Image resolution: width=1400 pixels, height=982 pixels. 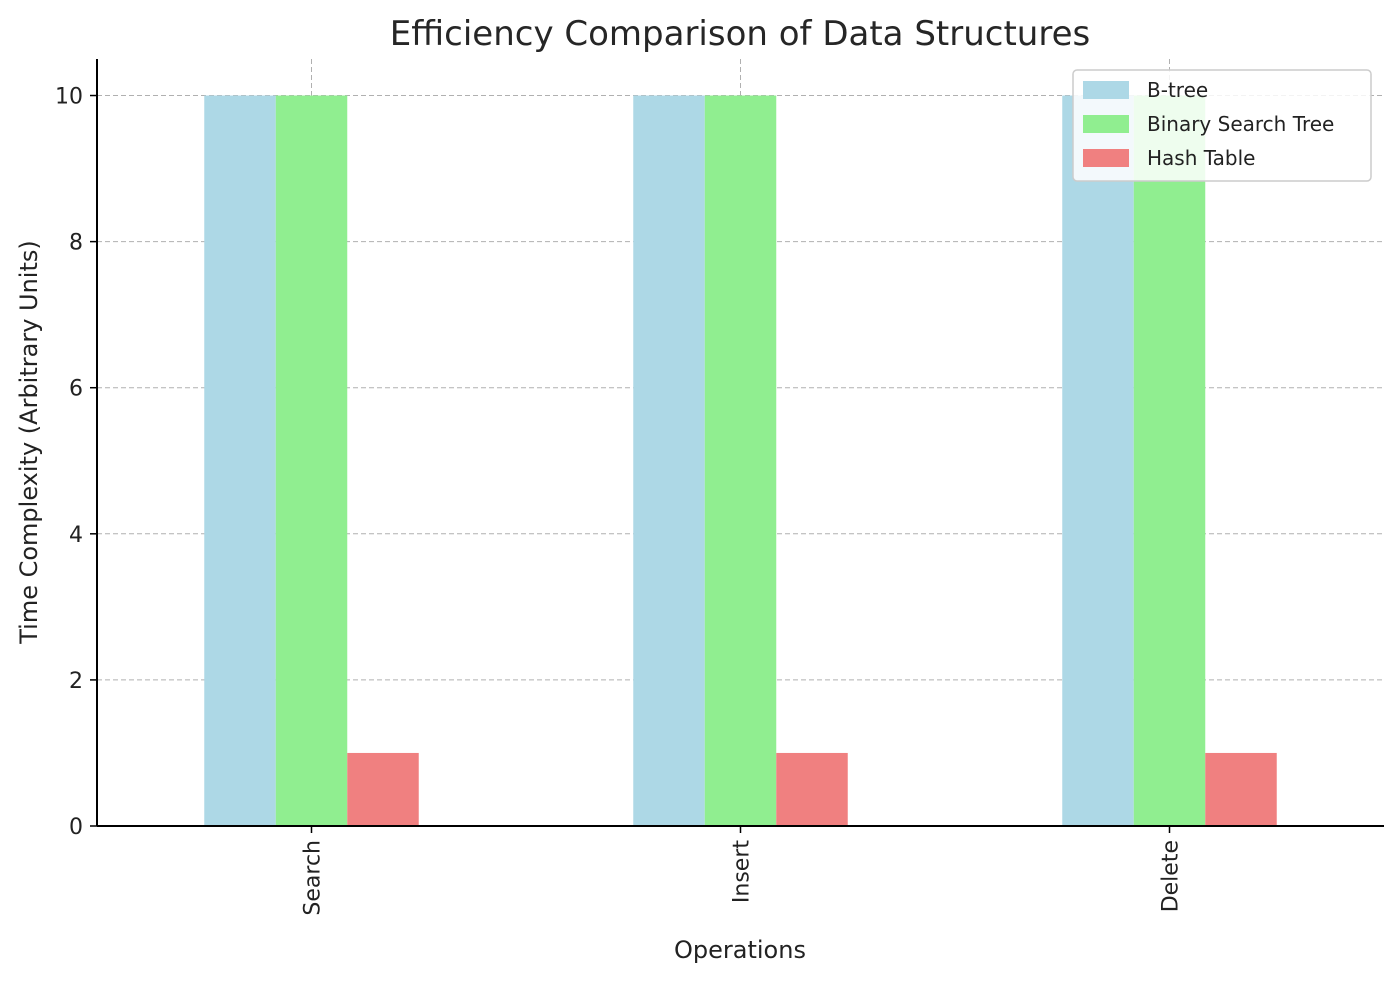 What do you see at coordinates (1171, 876) in the screenshot?
I see `x-tick-label: Delete` at bounding box center [1171, 876].